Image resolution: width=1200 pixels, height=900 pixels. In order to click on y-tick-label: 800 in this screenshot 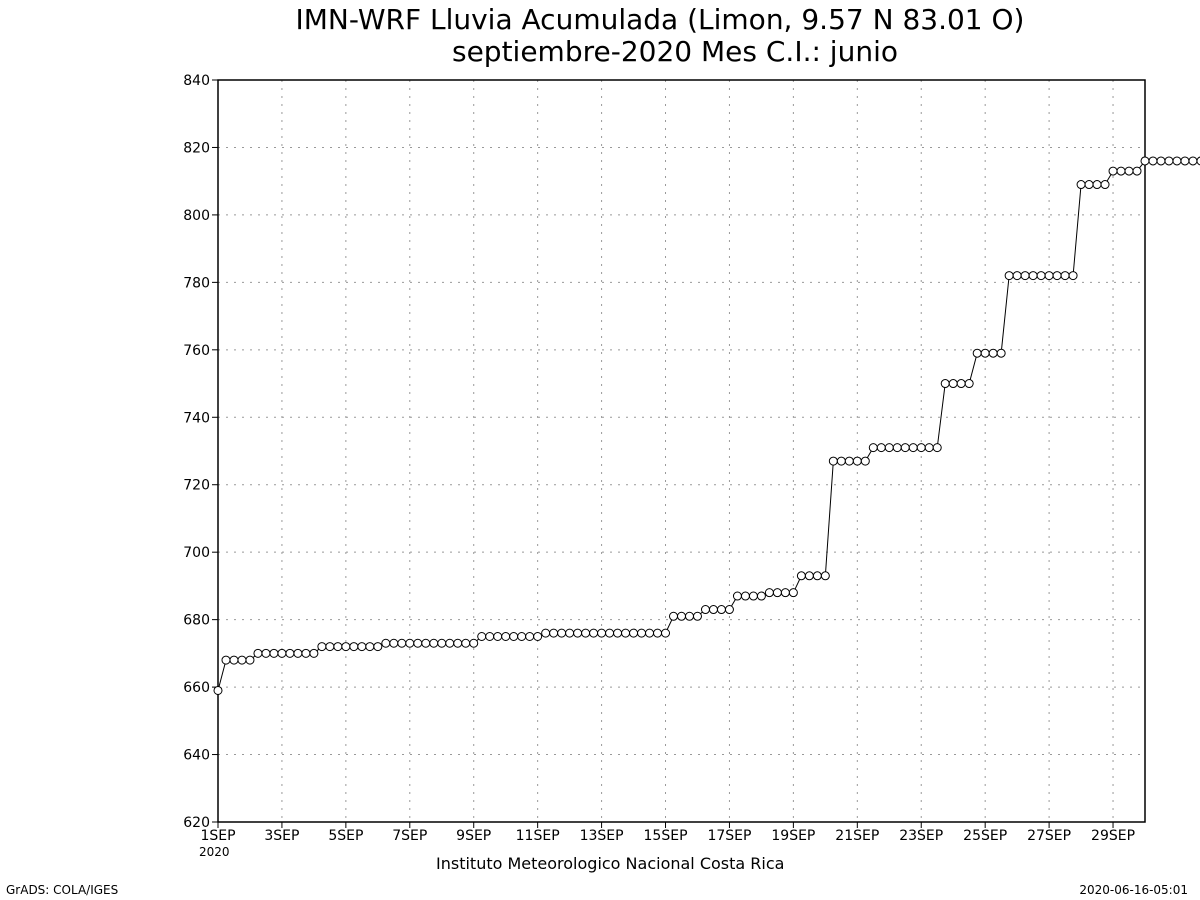, I will do `click(196, 216)`.